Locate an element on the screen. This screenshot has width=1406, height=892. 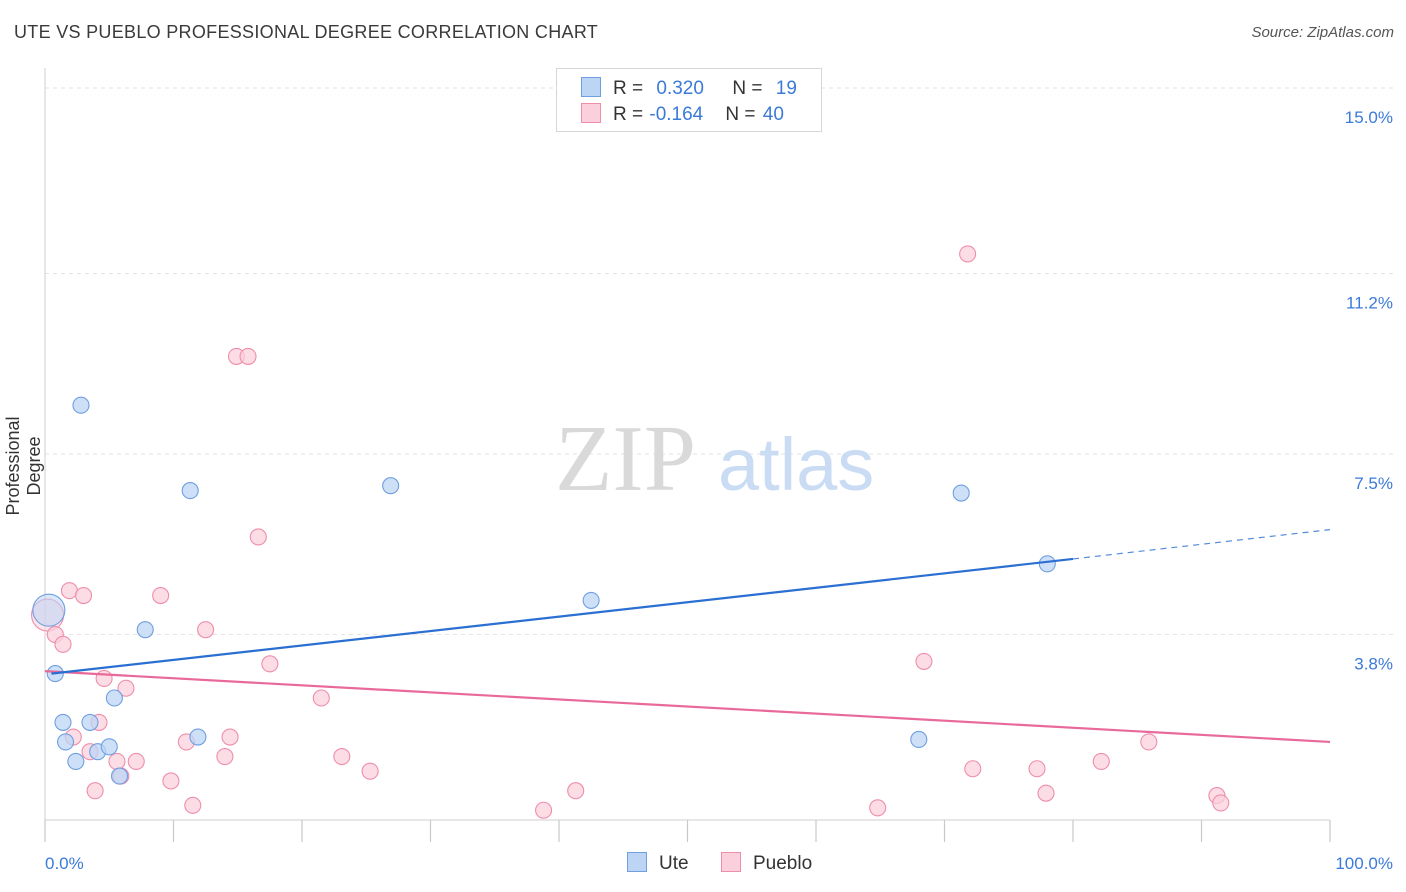
bottom-legend-ute: Ute is located at coordinates (658, 863).